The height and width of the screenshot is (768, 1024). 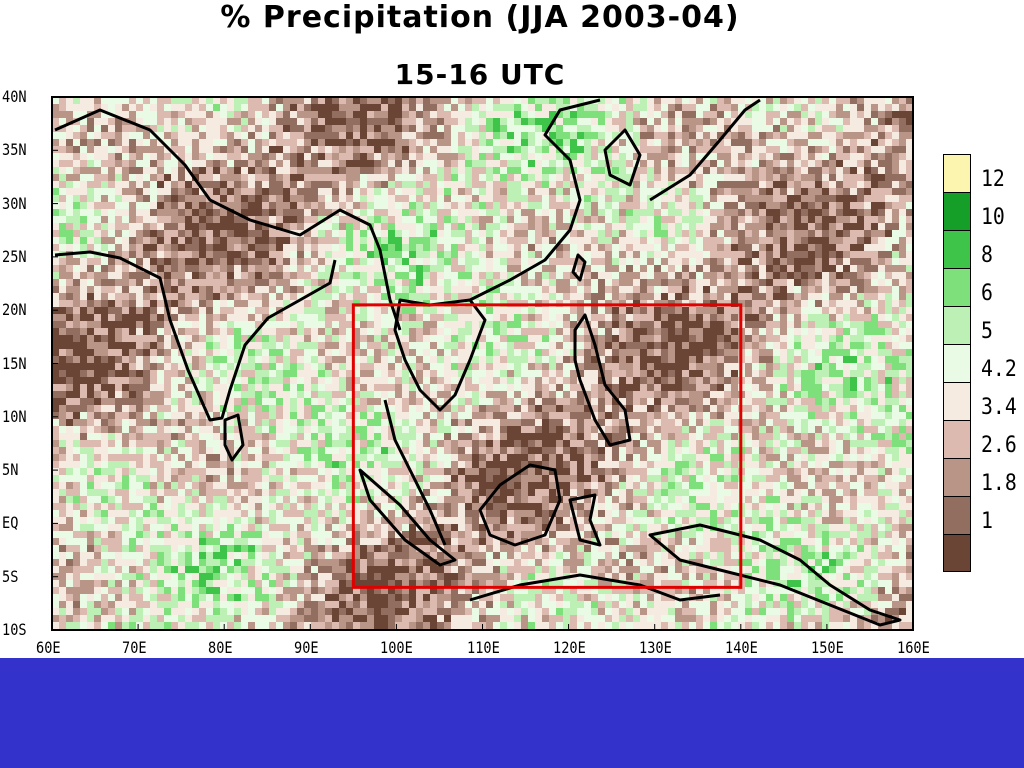 What do you see at coordinates (48, 647) in the screenshot?
I see `x-tick-label: 60E` at bounding box center [48, 647].